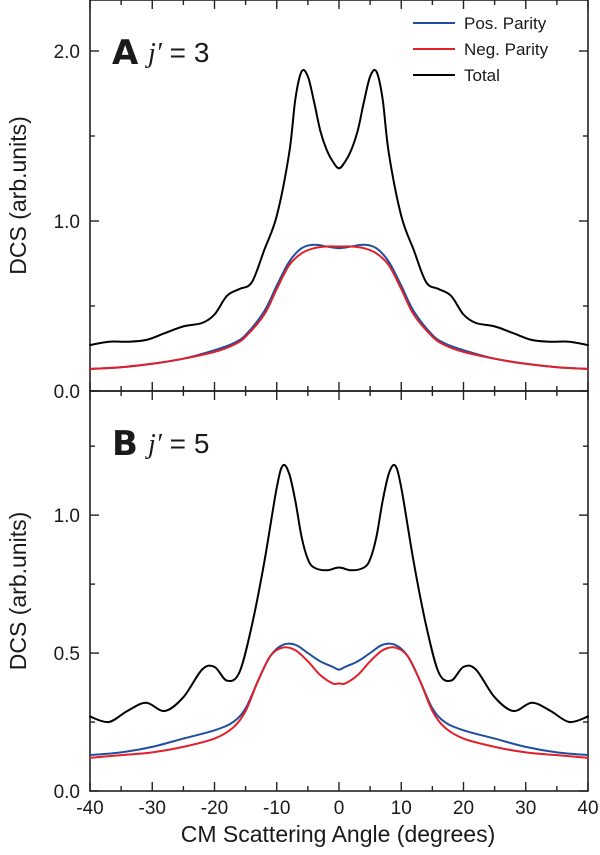  I want to click on x-axis: -40 -30 -20 -10 0 10 20 30 40, so click(337, 808).